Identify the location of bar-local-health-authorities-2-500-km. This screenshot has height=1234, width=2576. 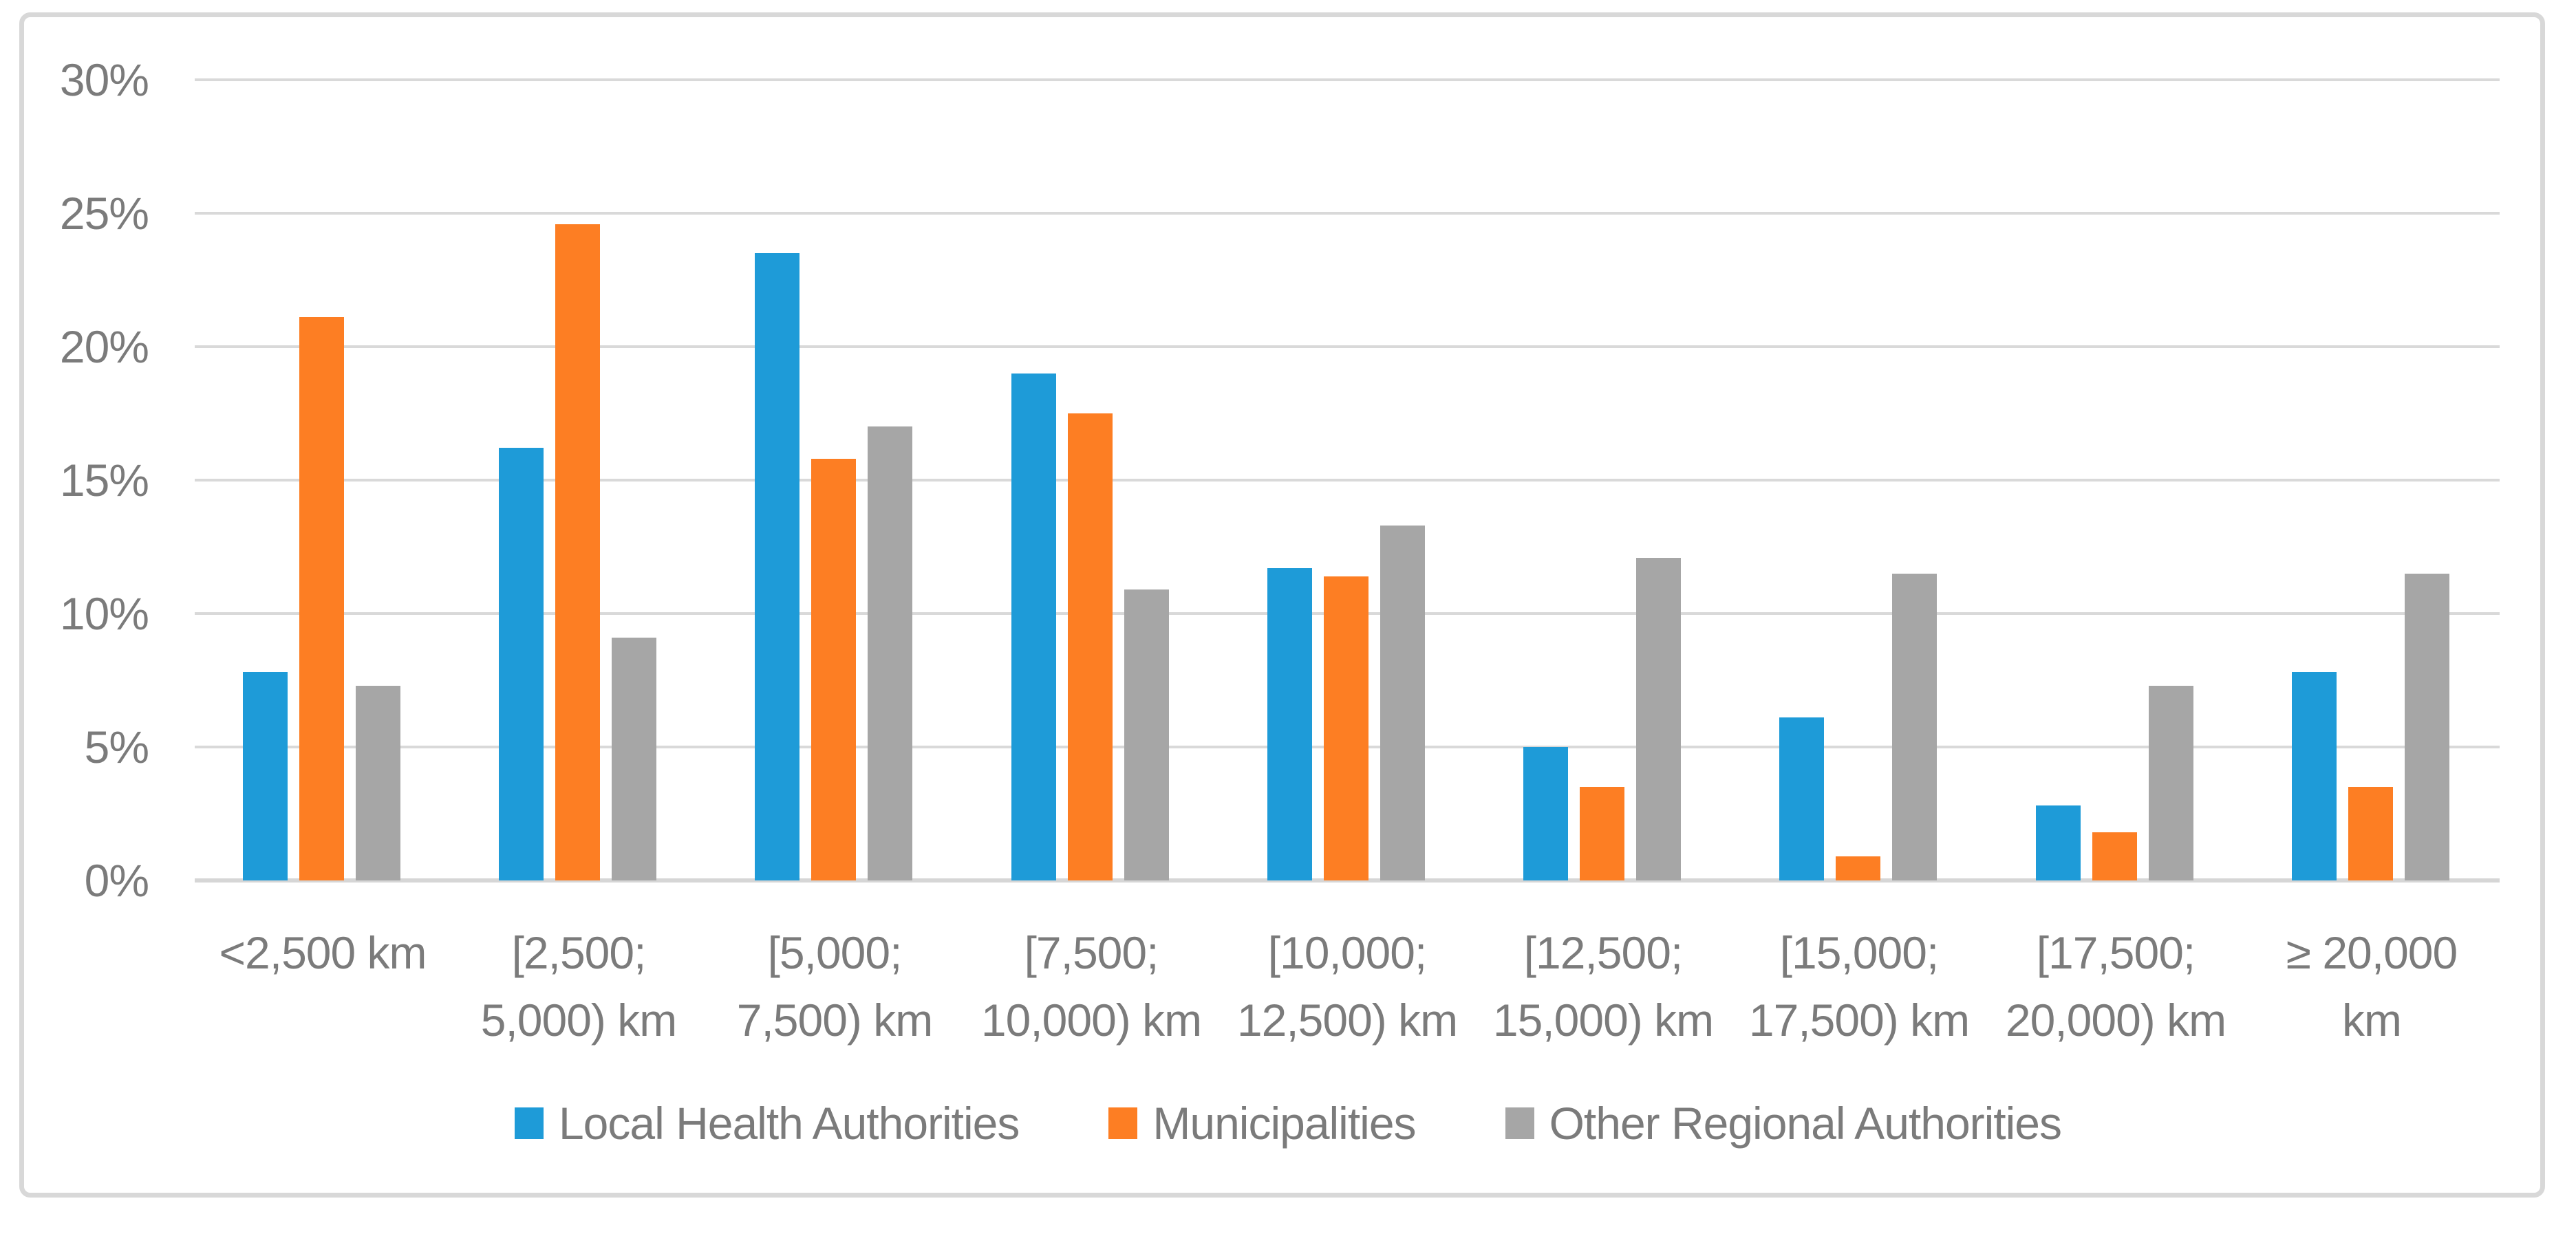
(265, 776).